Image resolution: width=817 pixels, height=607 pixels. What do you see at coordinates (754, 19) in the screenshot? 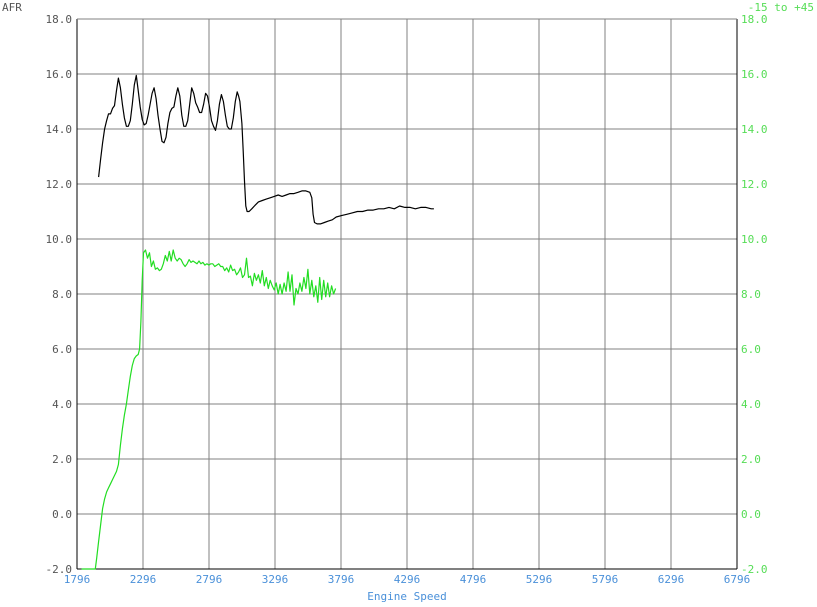
I see `right-y-tick-label: 18.0` at bounding box center [754, 19].